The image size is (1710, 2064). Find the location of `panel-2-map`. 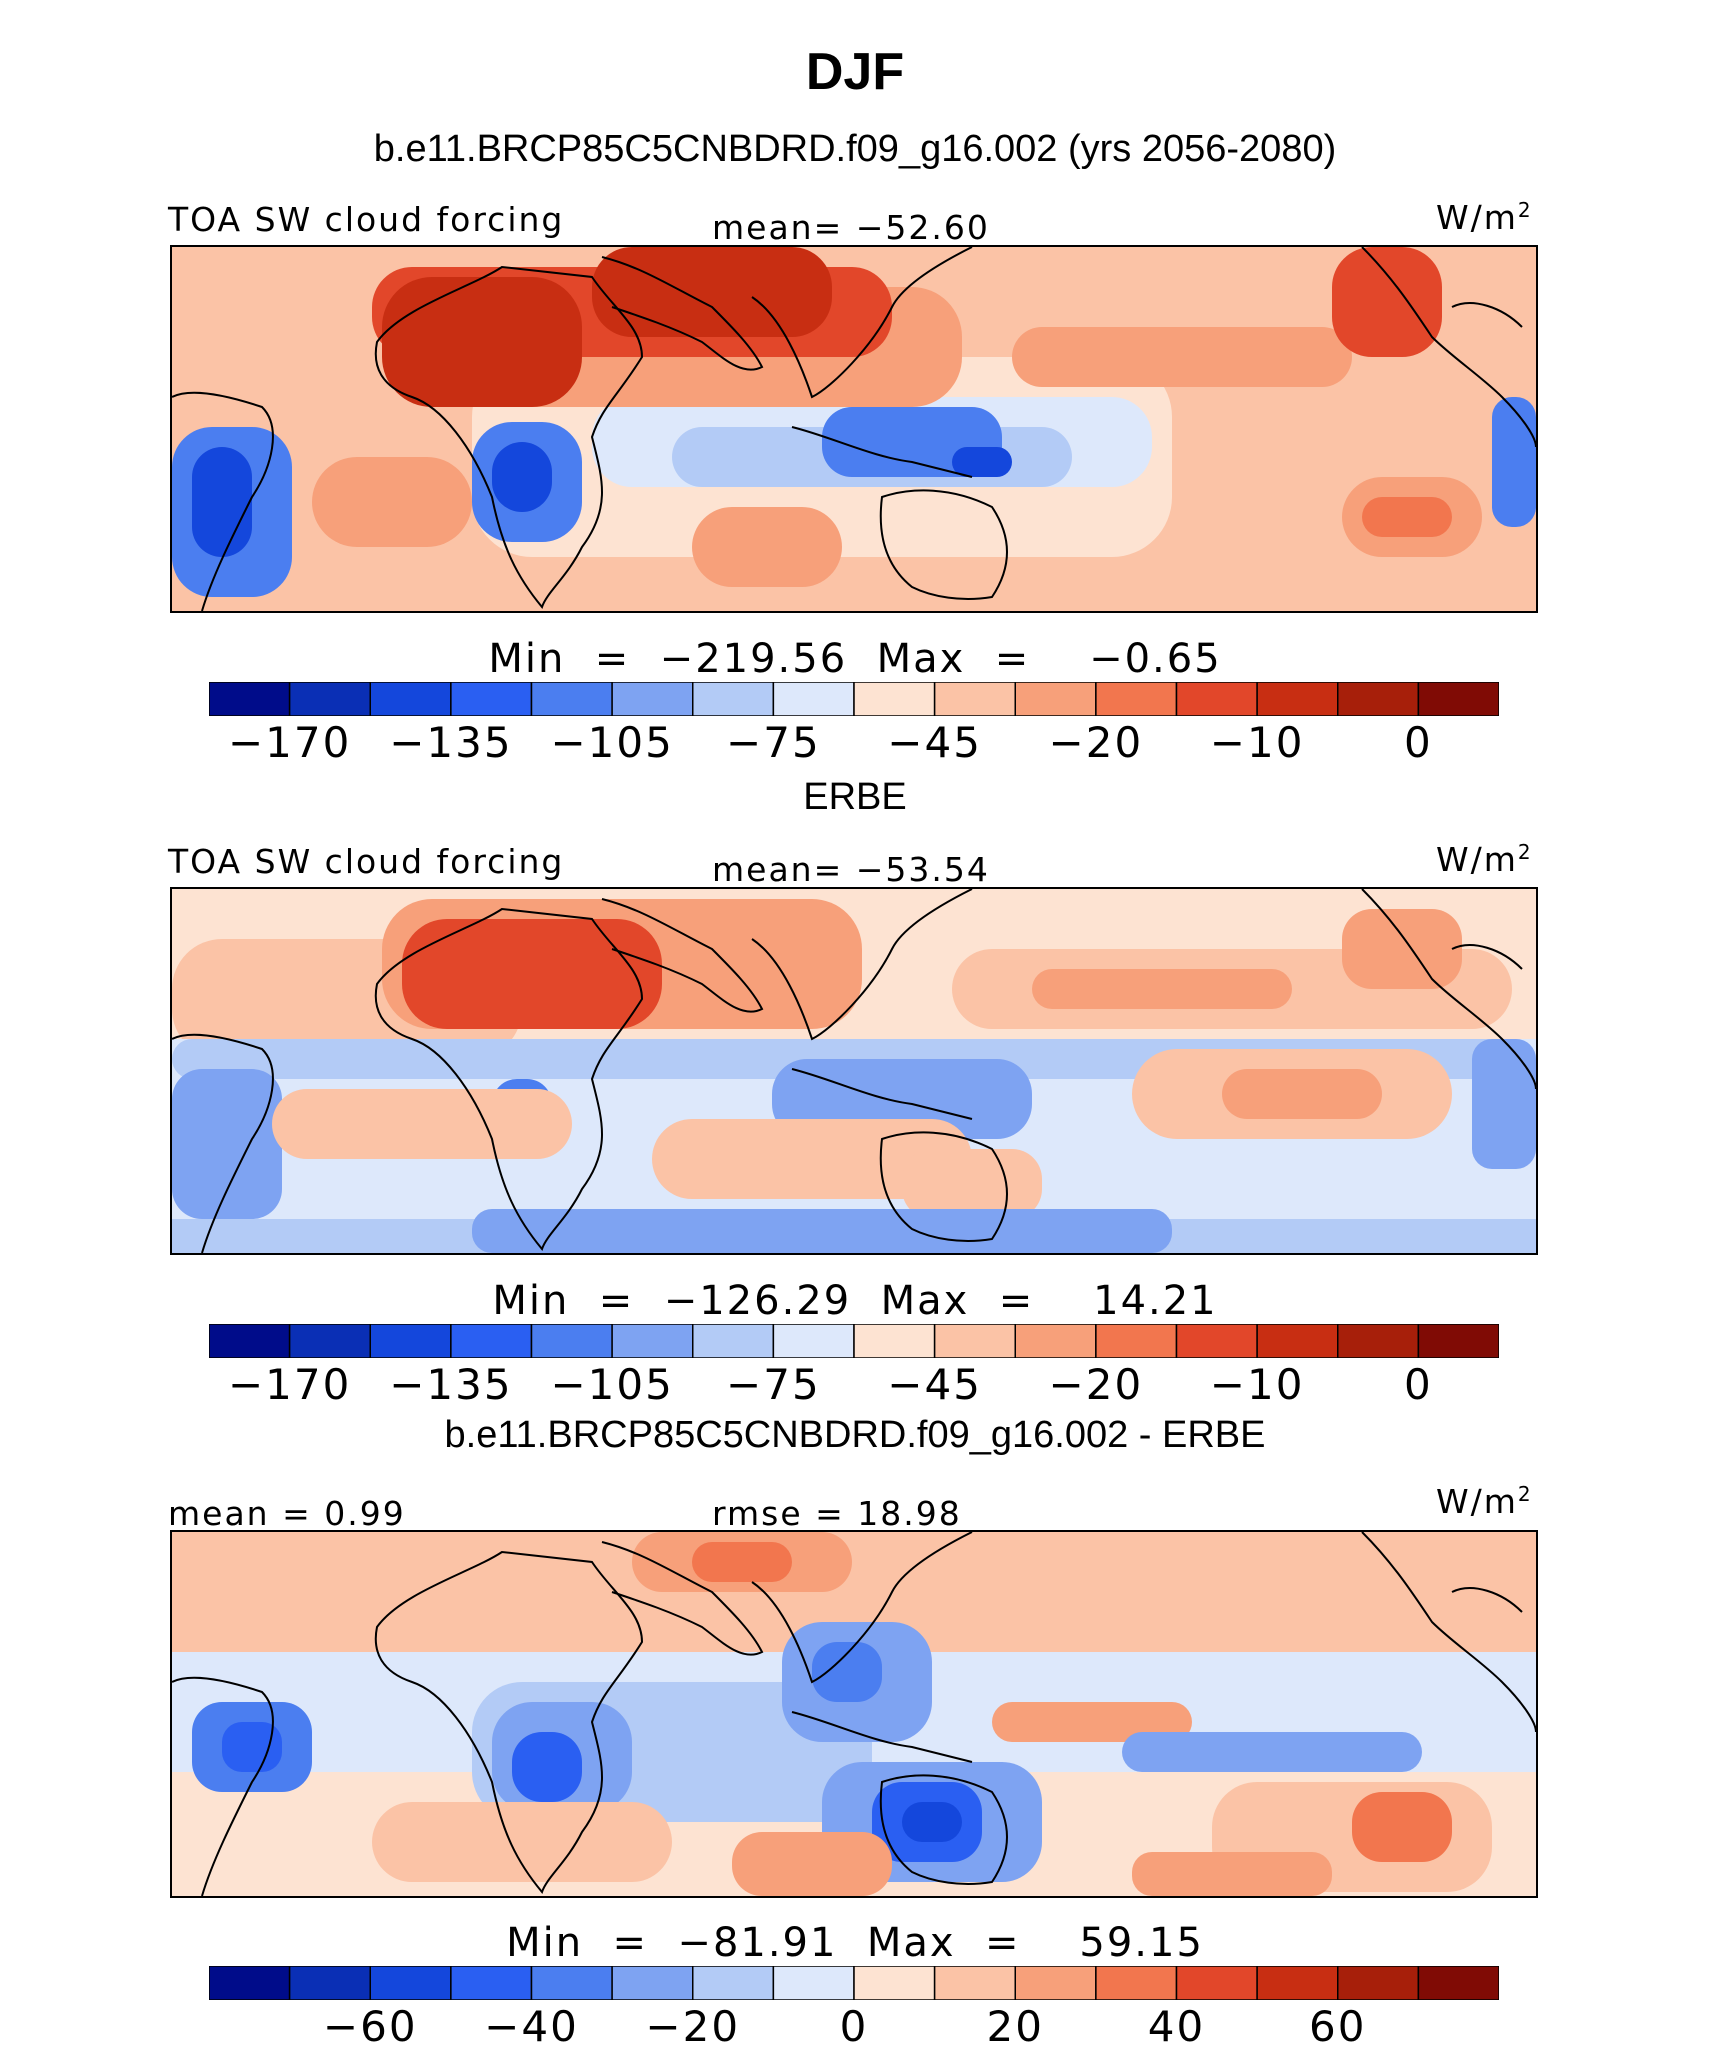

panel-2-map is located at coordinates (854, 1071).